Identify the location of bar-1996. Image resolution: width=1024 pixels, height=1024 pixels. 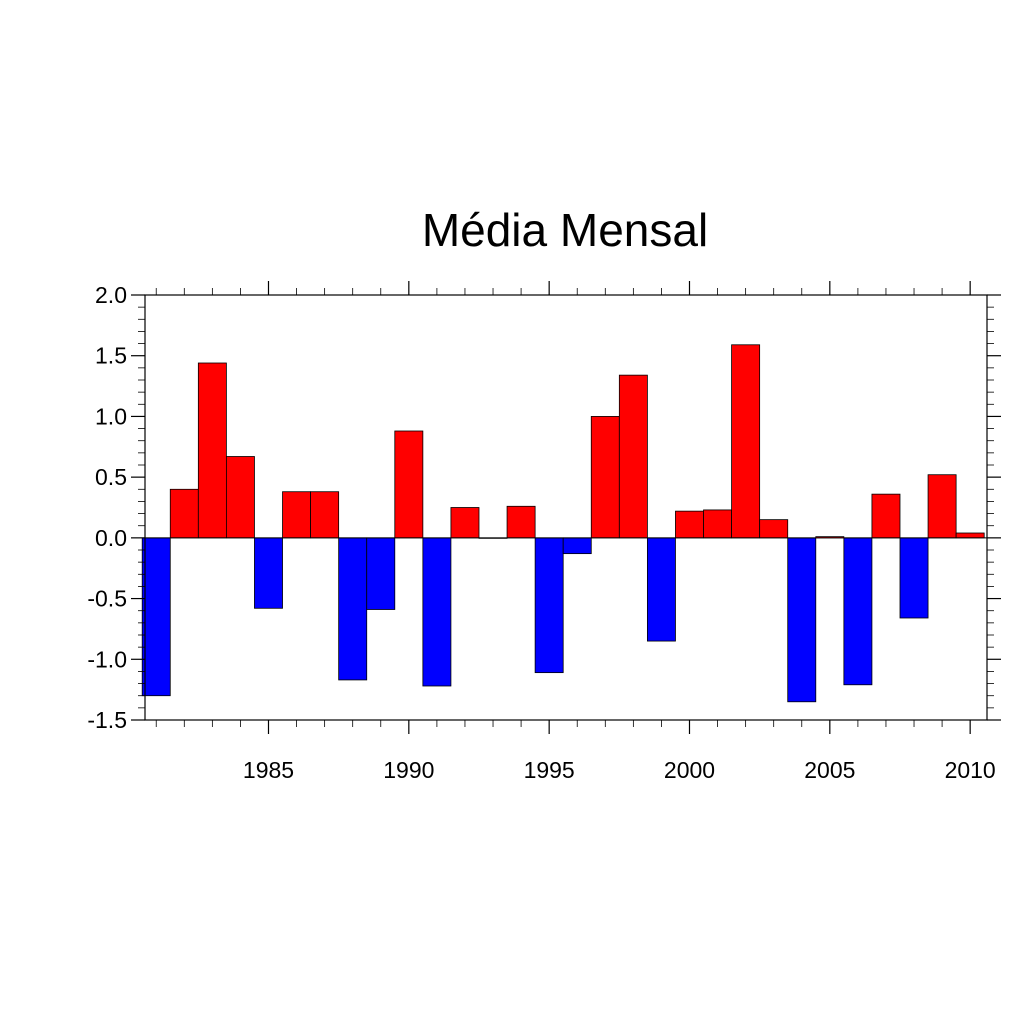
(577, 546).